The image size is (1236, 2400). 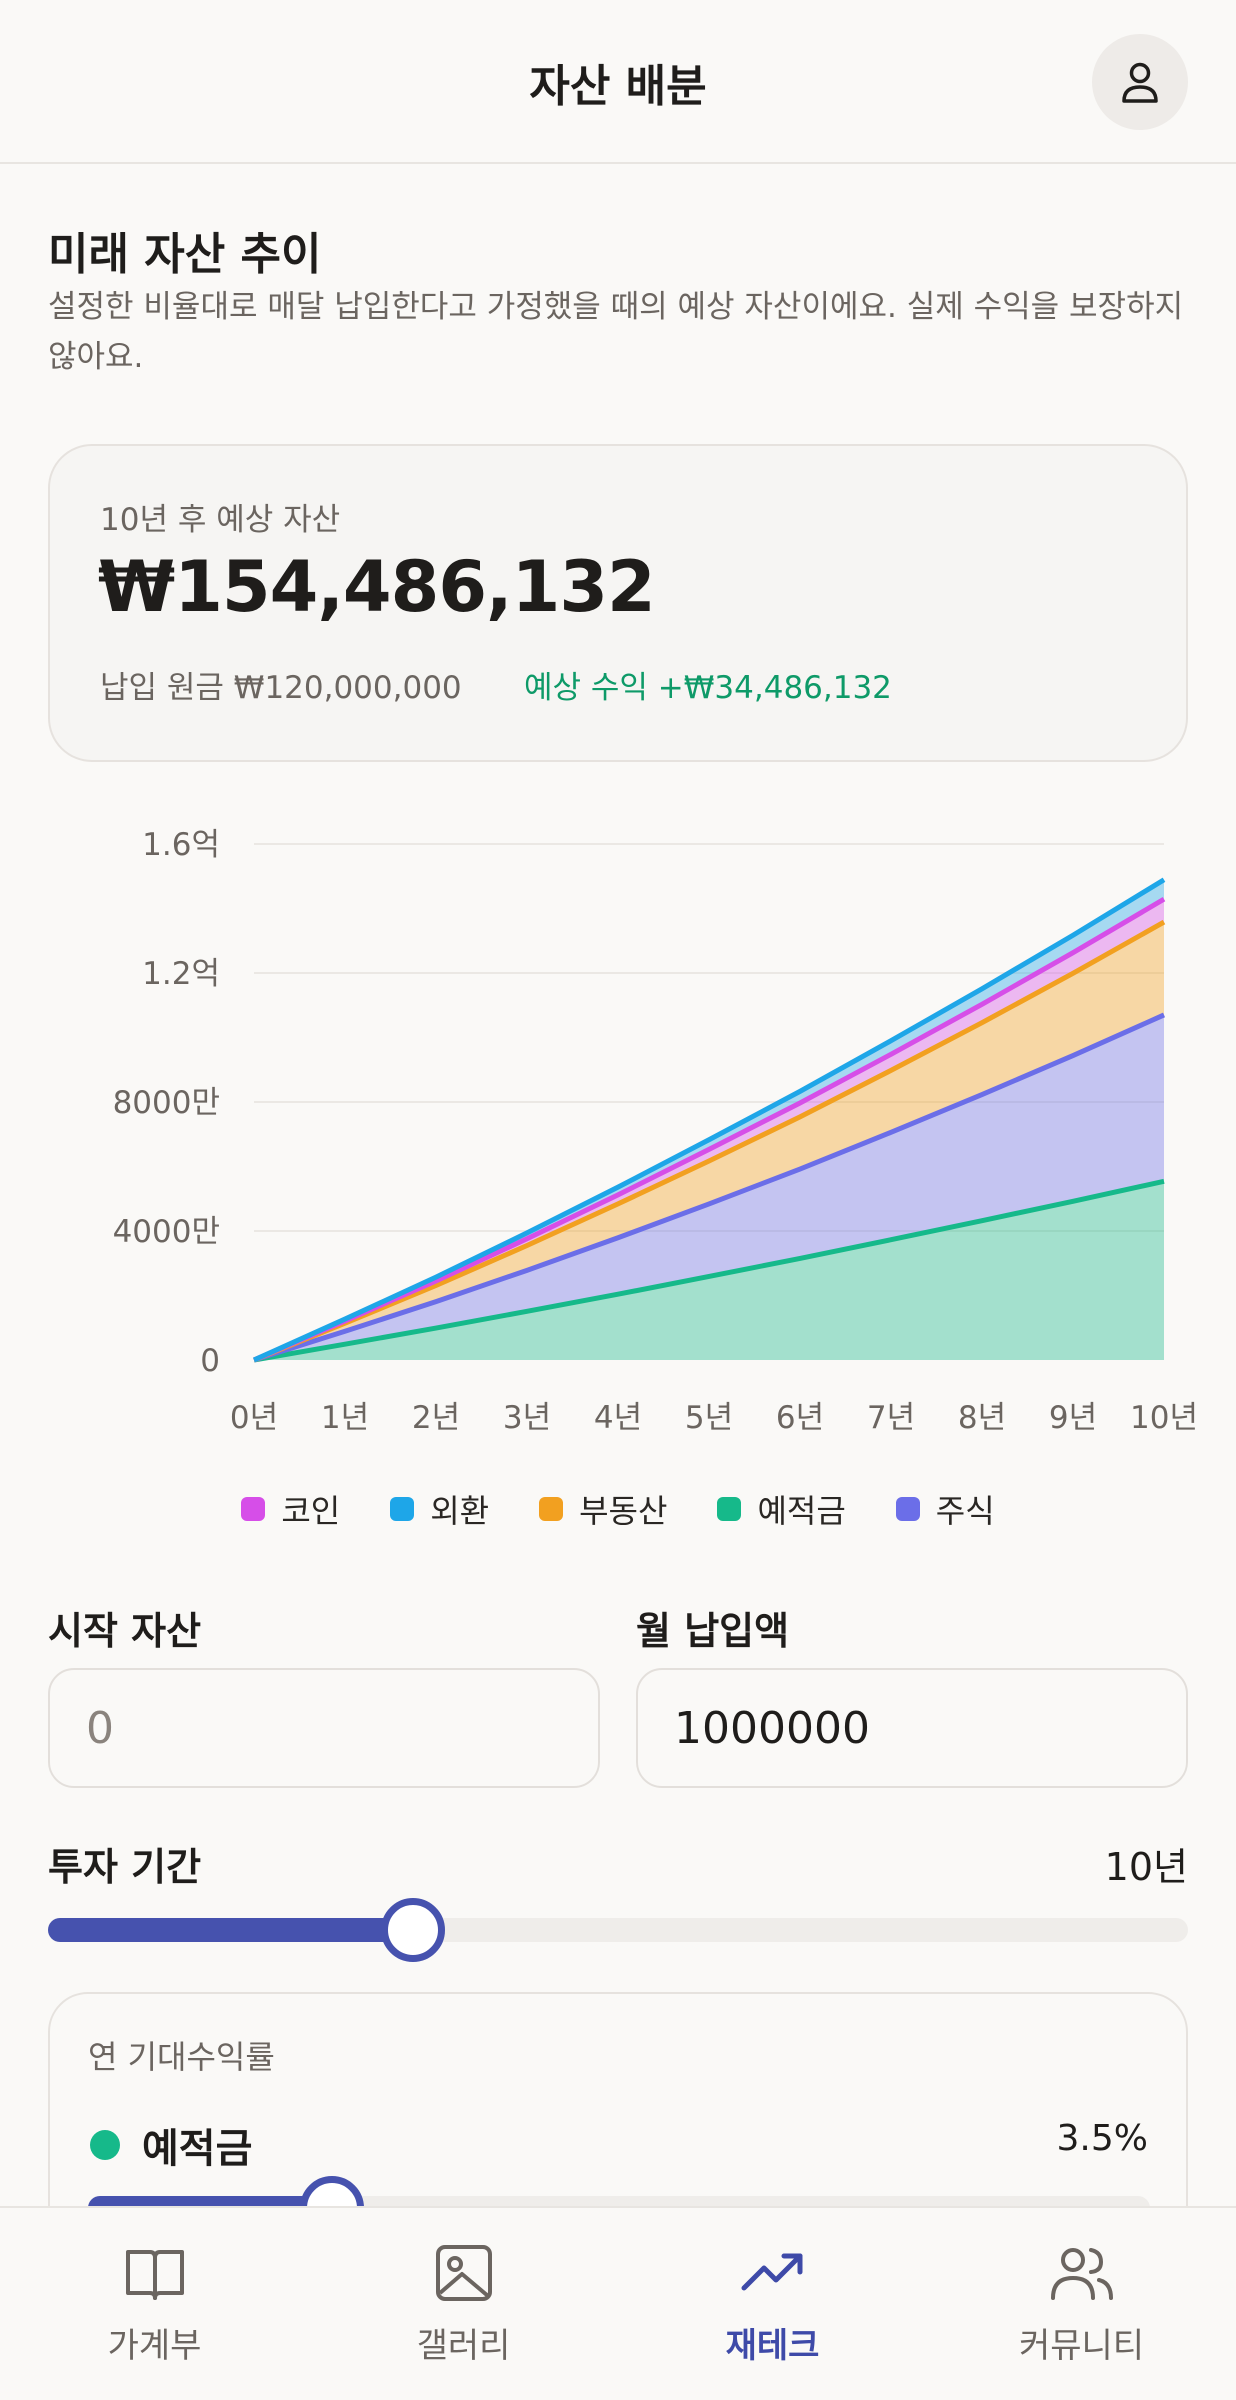 What do you see at coordinates (125, 1631) in the screenshot?
I see `start-asset-label: 시작 자산` at bounding box center [125, 1631].